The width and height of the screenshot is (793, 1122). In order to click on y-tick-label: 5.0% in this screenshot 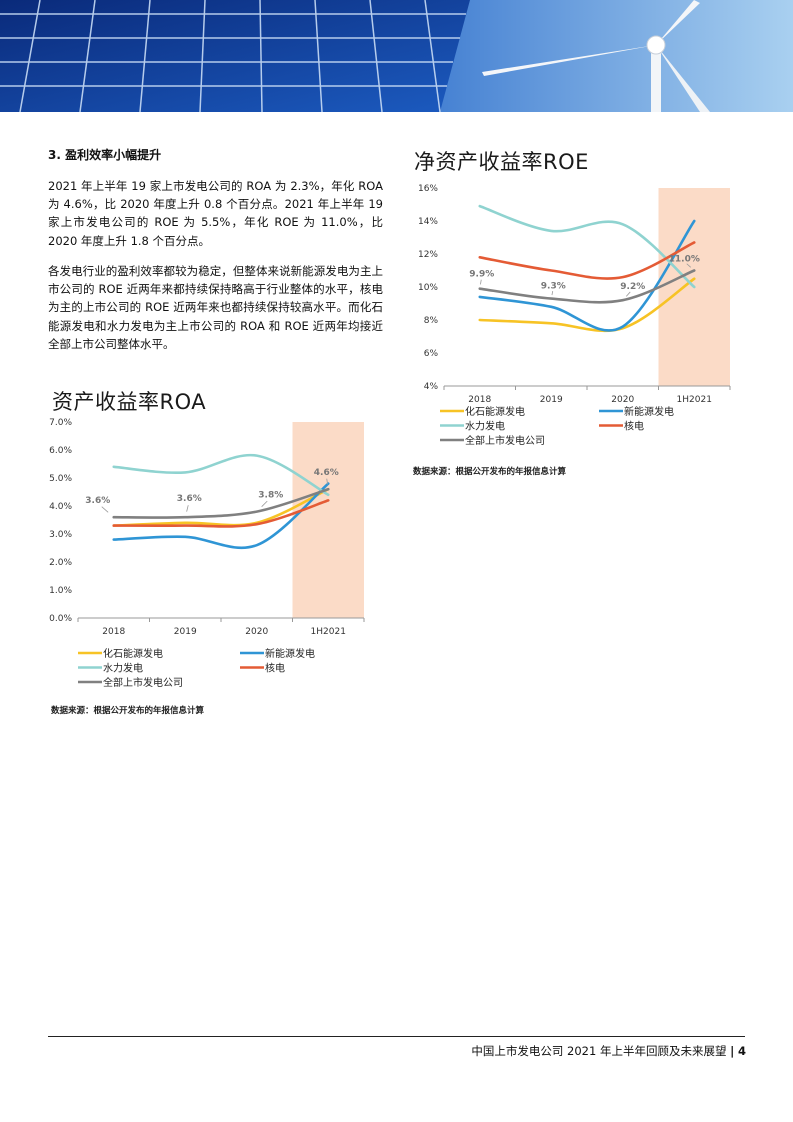, I will do `click(60, 479)`.